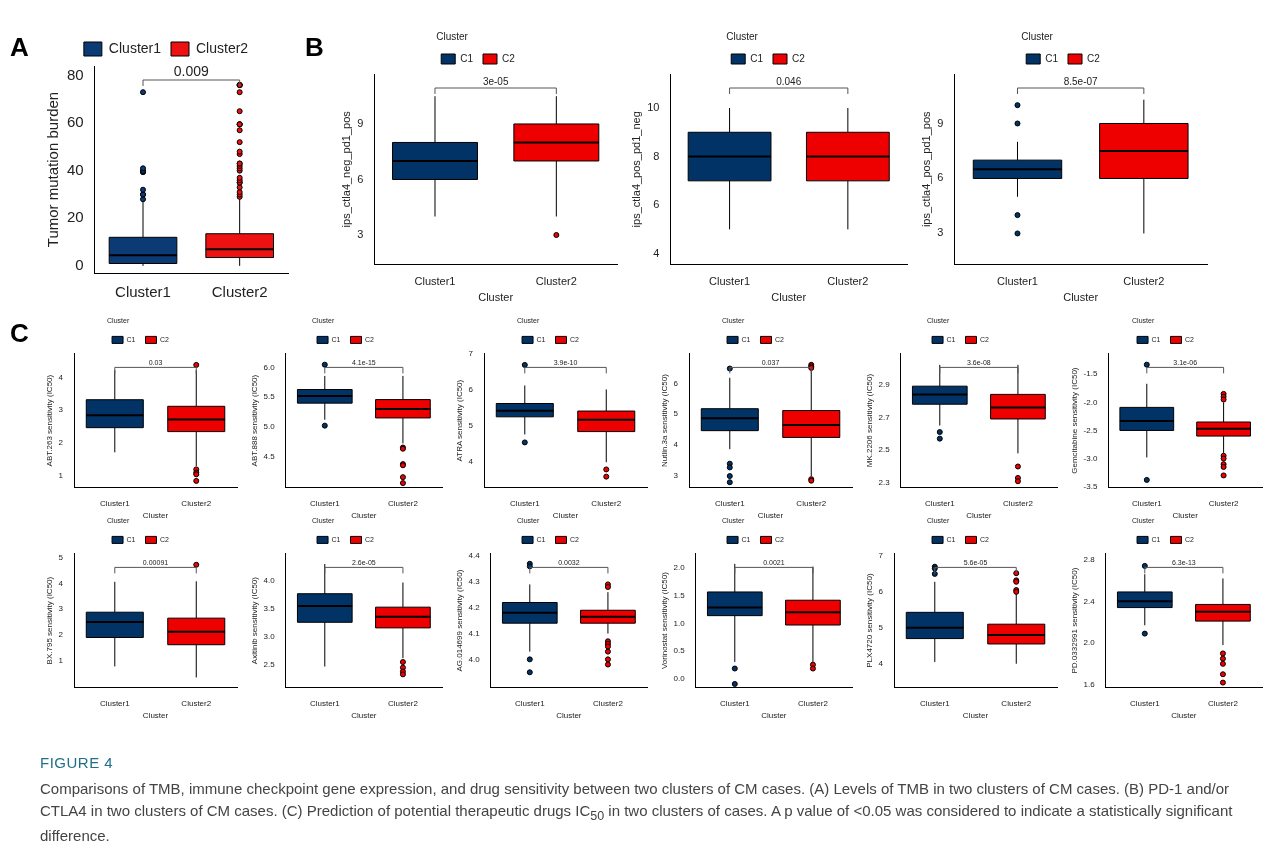  What do you see at coordinates (884, 417) in the screenshot?
I see `y-tick-label: 2.7` at bounding box center [884, 417].